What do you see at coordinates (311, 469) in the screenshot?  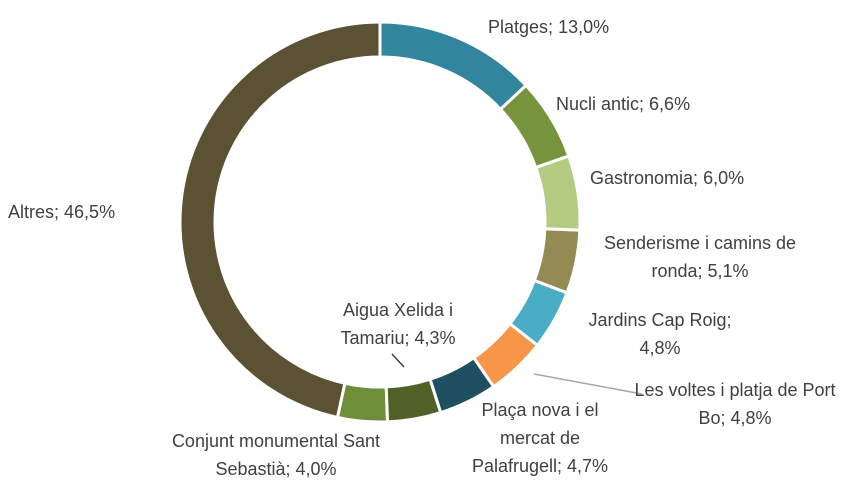 I see `value-label: 4,0%` at bounding box center [311, 469].